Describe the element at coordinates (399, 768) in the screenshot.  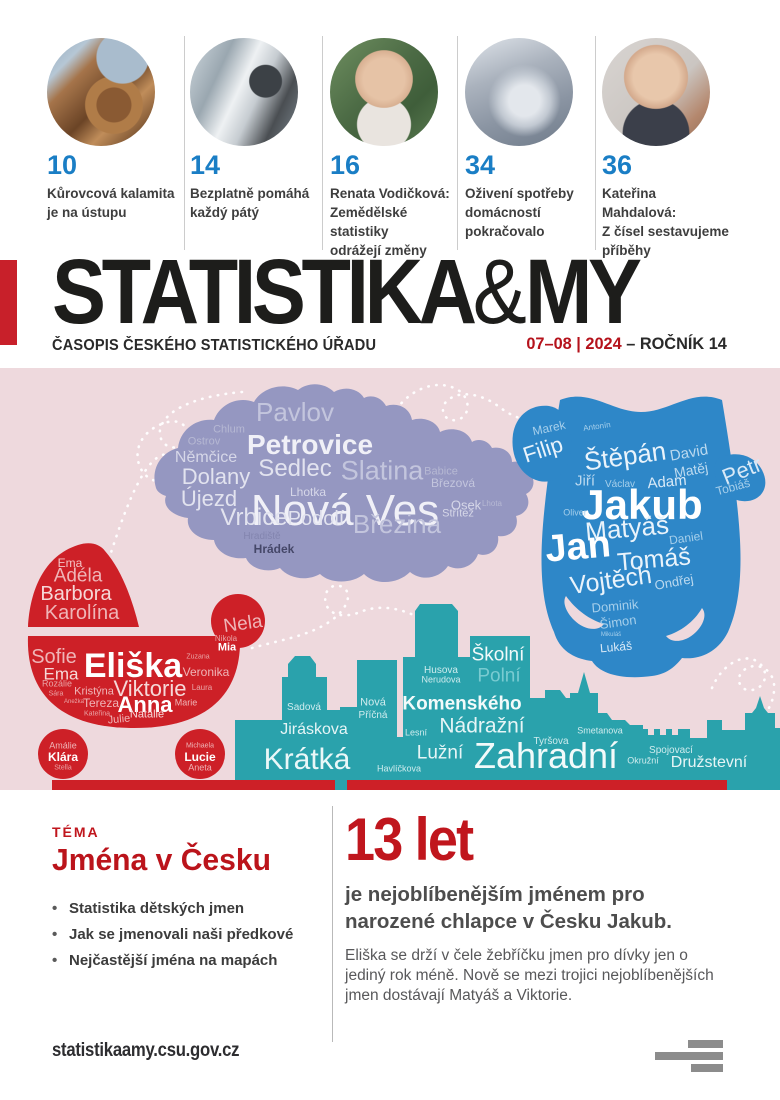
I see `cloud-word: Havlíčkova` at that location.